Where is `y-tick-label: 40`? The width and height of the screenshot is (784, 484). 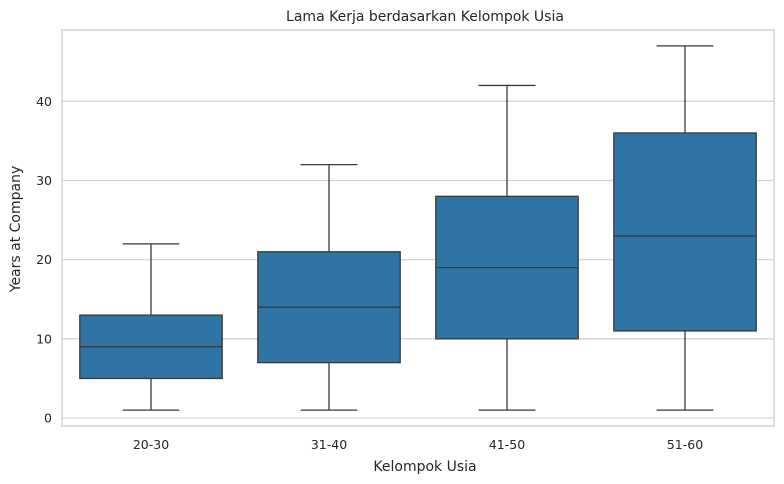
y-tick-label: 40 is located at coordinates (44, 101).